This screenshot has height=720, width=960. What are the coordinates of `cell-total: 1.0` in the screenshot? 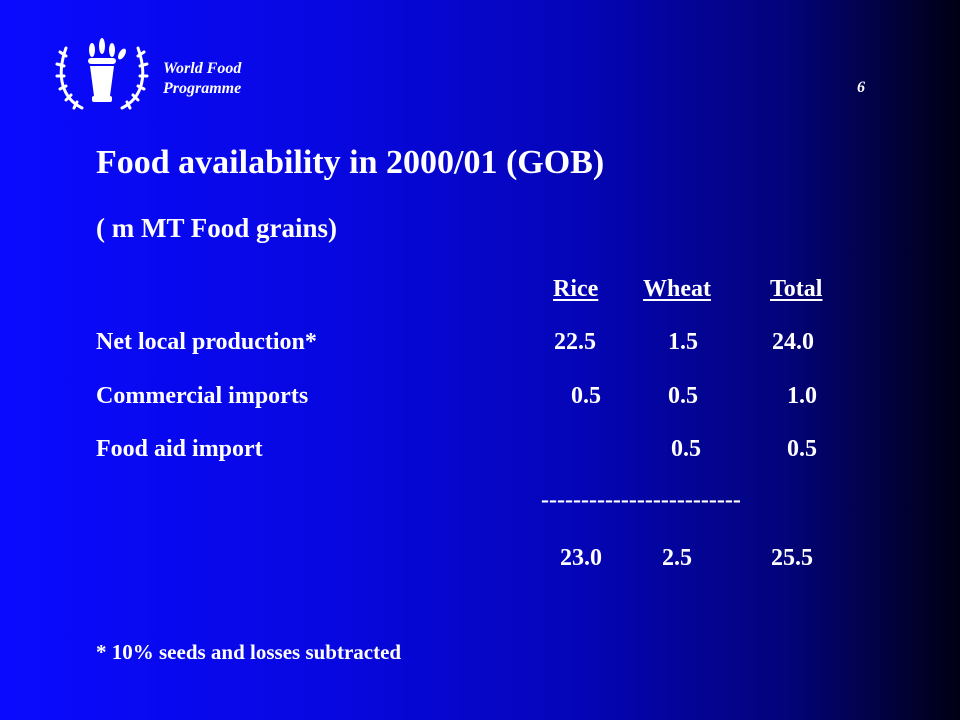 It's located at (802, 396).